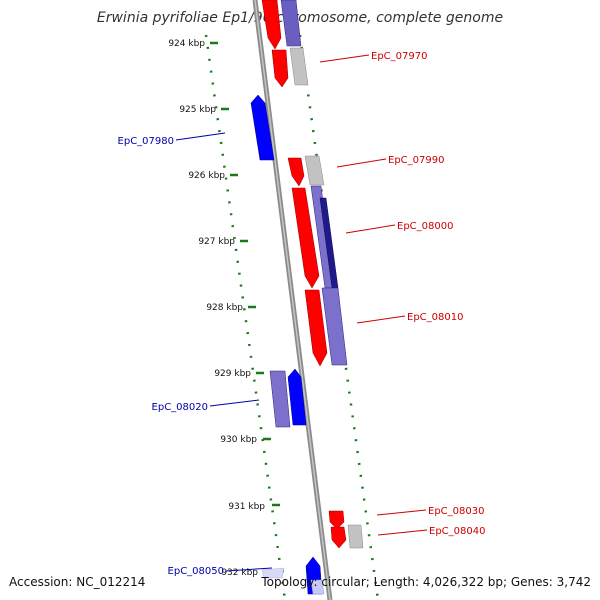  What do you see at coordinates (216, 242) in the screenshot?
I see `tick-label: 927 kbp` at bounding box center [216, 242].